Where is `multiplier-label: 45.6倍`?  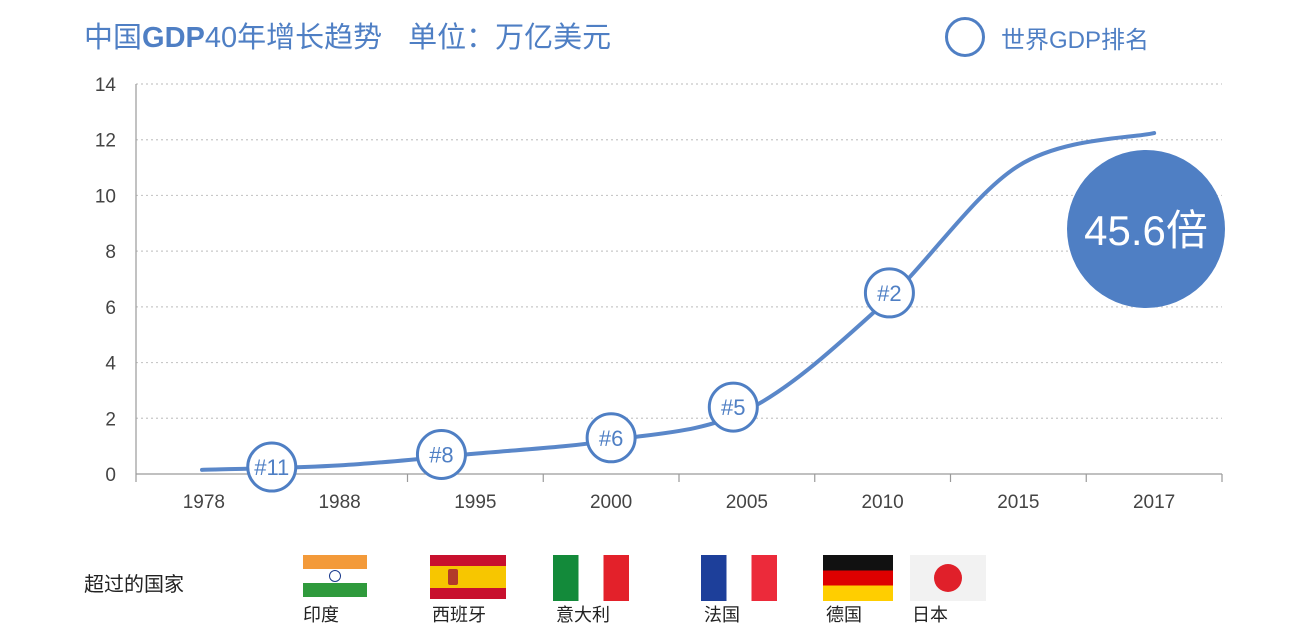
multiplier-label: 45.6倍 is located at coordinates (1146, 230).